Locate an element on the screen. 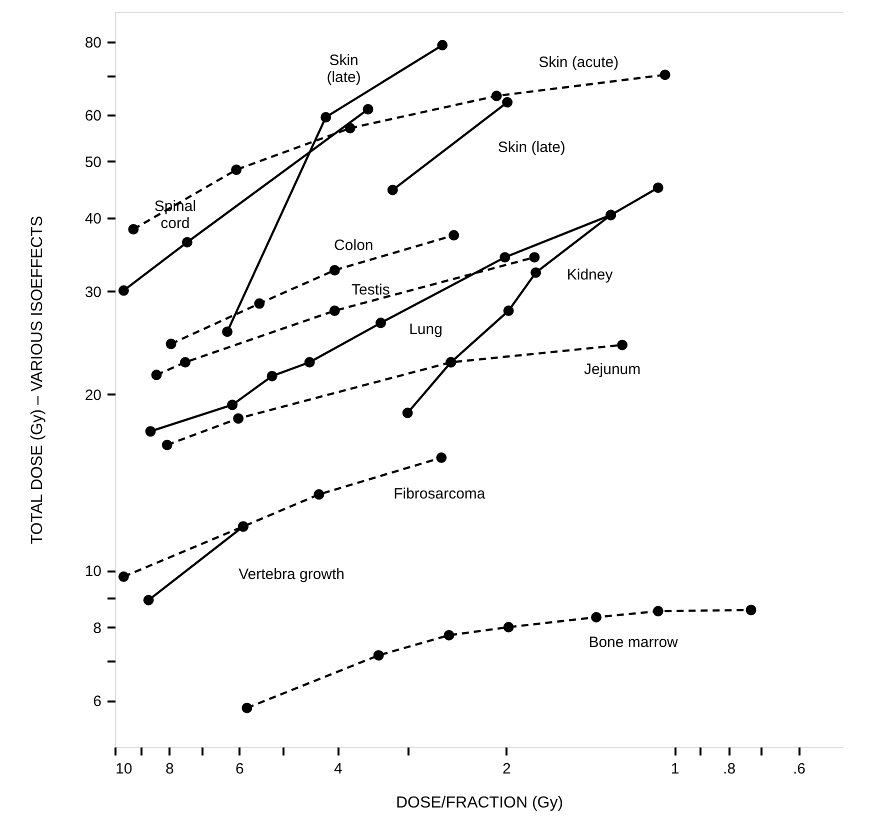 This screenshot has width=871, height=835. series-label: Skin (acute) is located at coordinates (578, 62).